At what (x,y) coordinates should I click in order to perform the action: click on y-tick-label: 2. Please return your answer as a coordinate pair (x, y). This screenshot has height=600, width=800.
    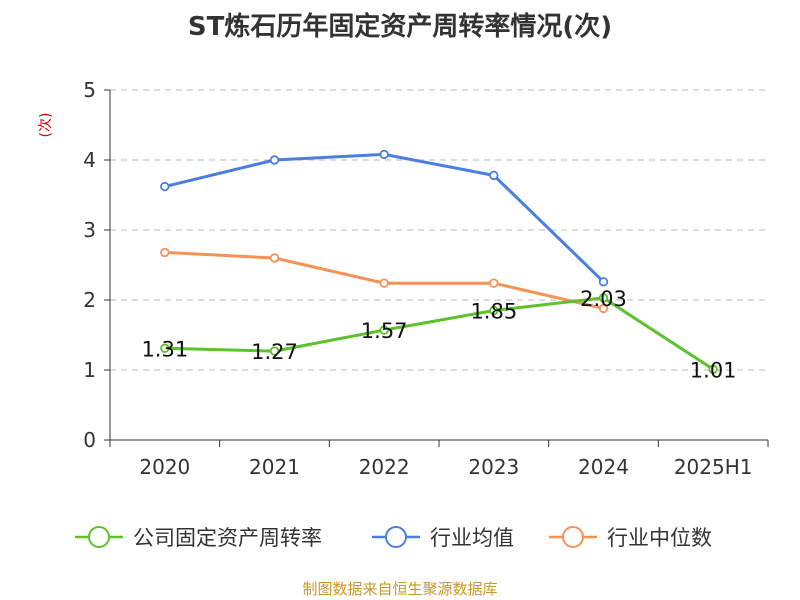
    Looking at the image, I should click on (89, 300).